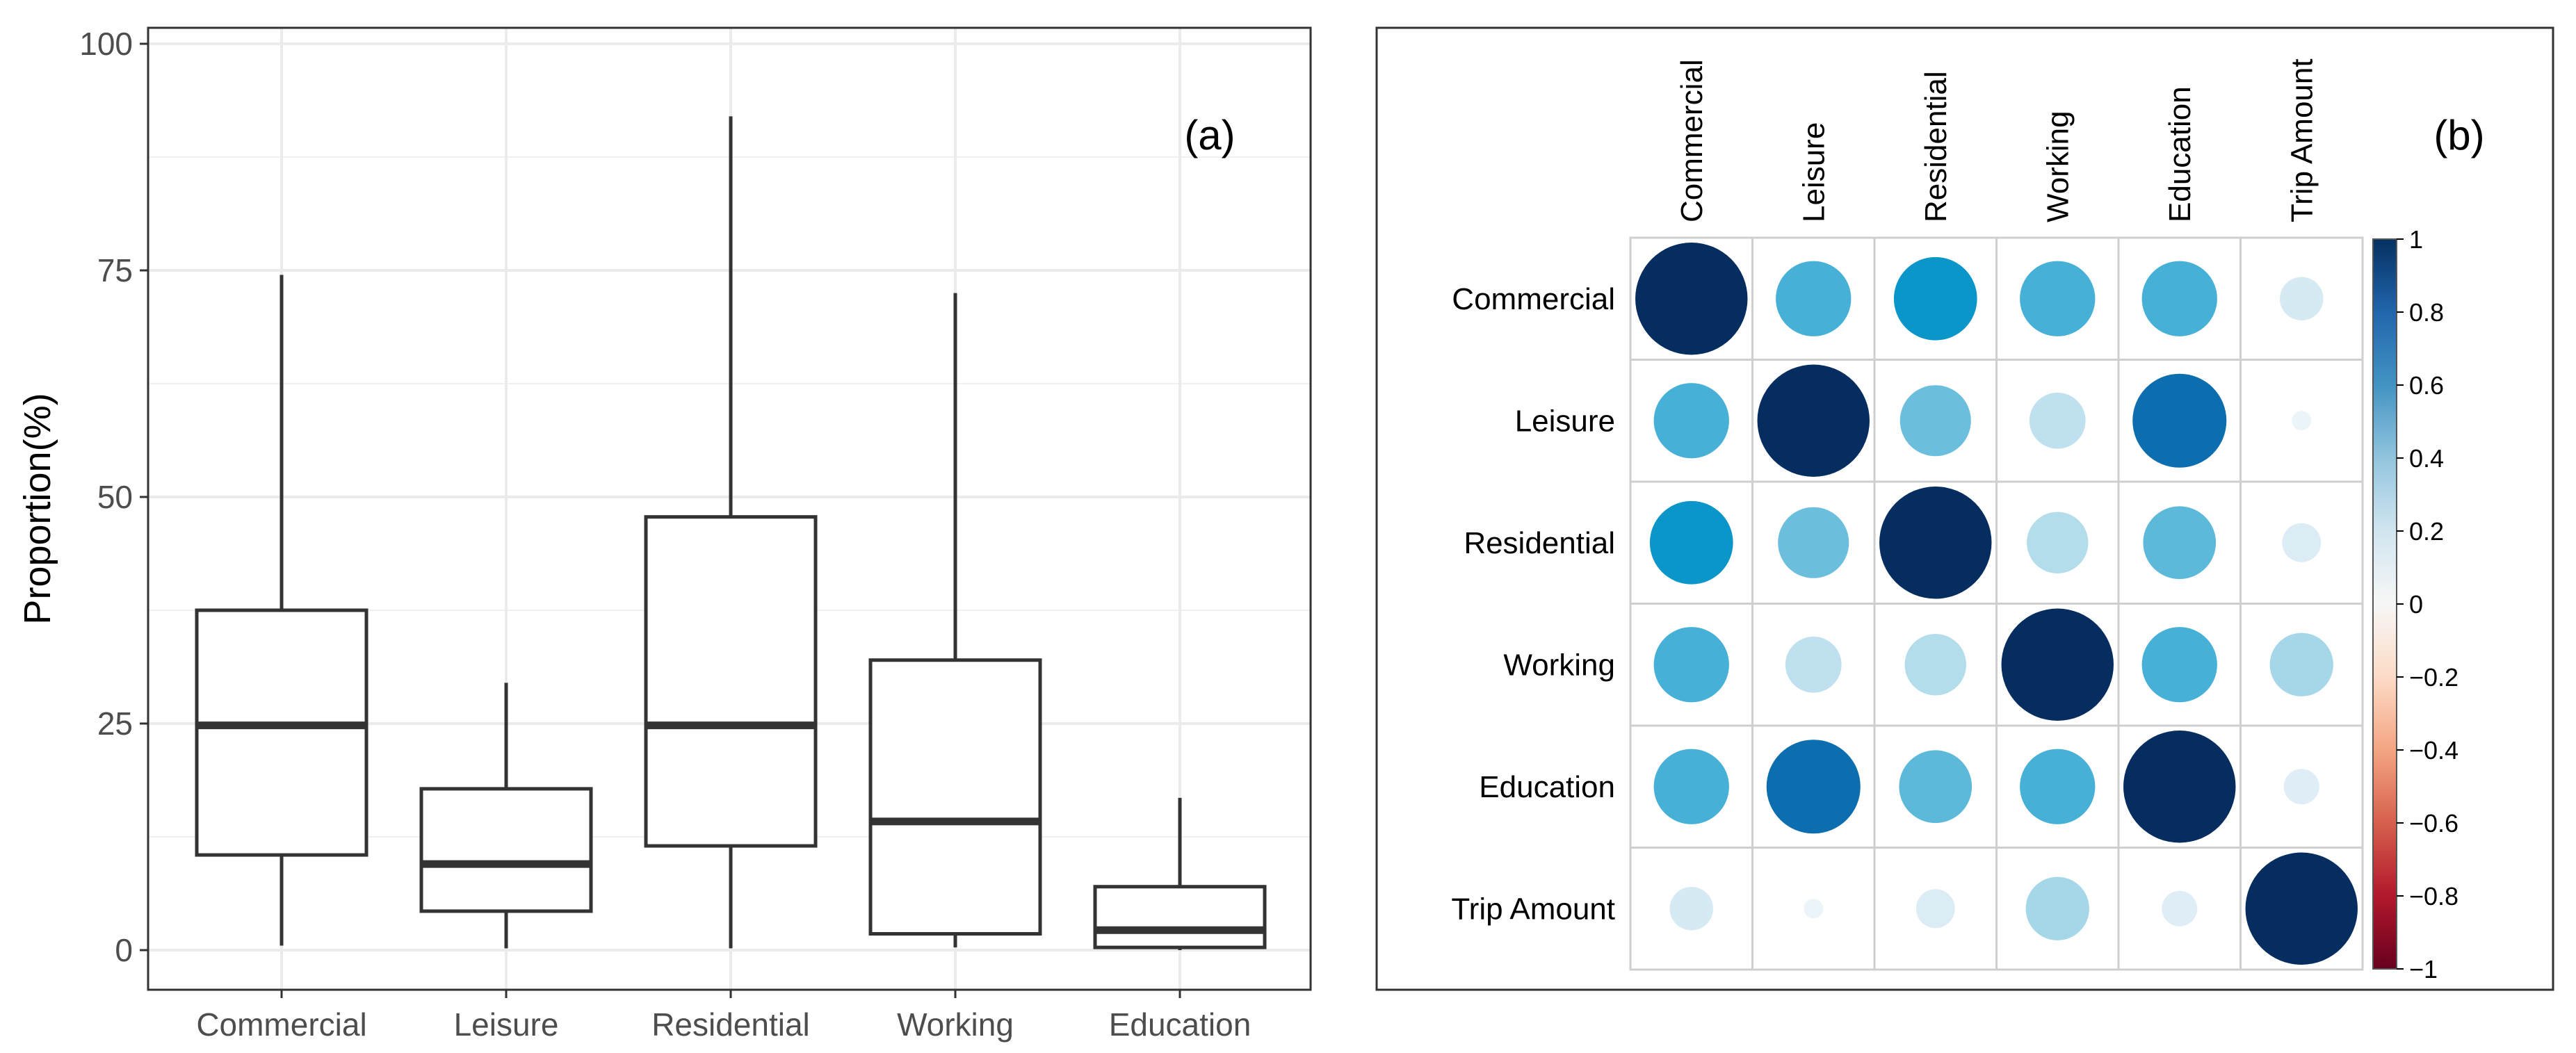 Image resolution: width=2576 pixels, height=1053 pixels. Describe the element at coordinates (2416, 604) in the screenshot. I see `colorbar-tick-label: 0` at that location.